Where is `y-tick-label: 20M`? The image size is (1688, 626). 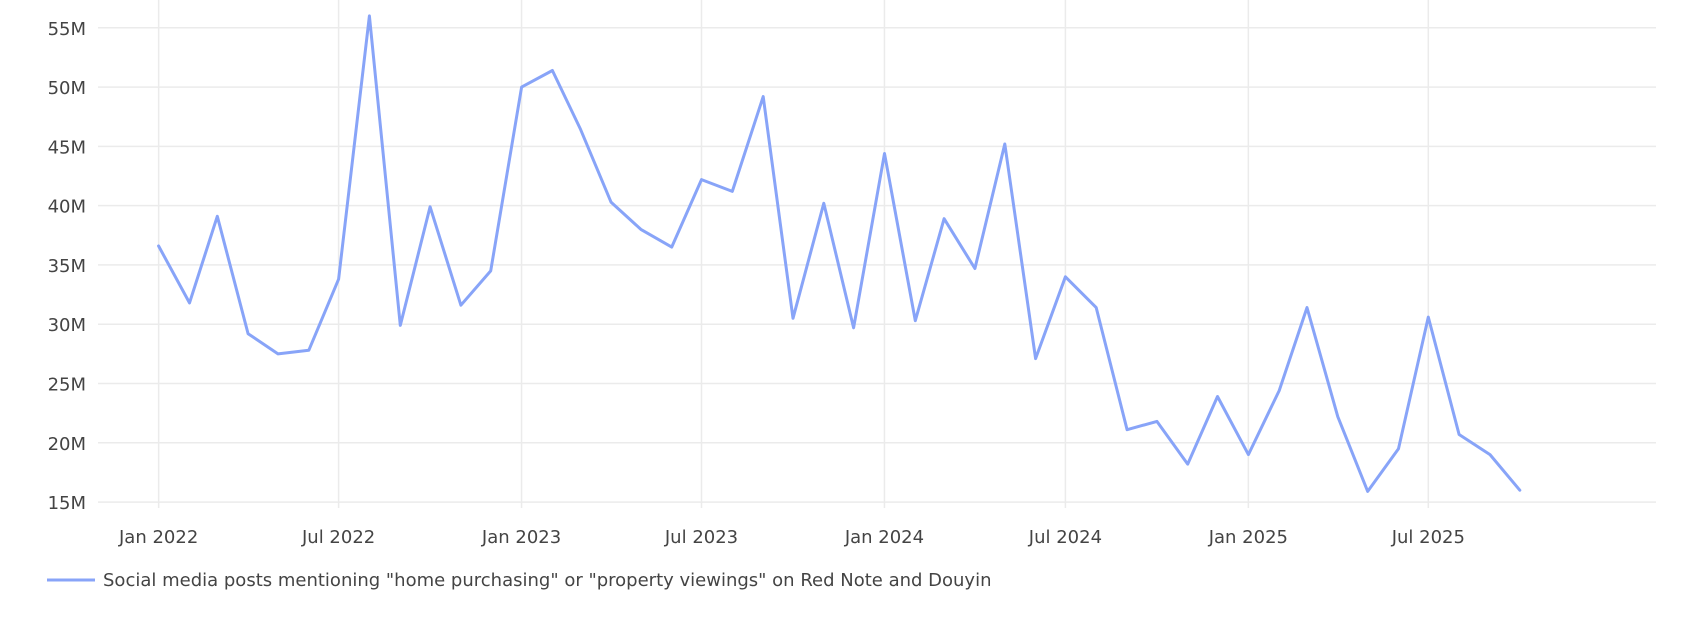
y-tick-label: 20M is located at coordinates (67, 444).